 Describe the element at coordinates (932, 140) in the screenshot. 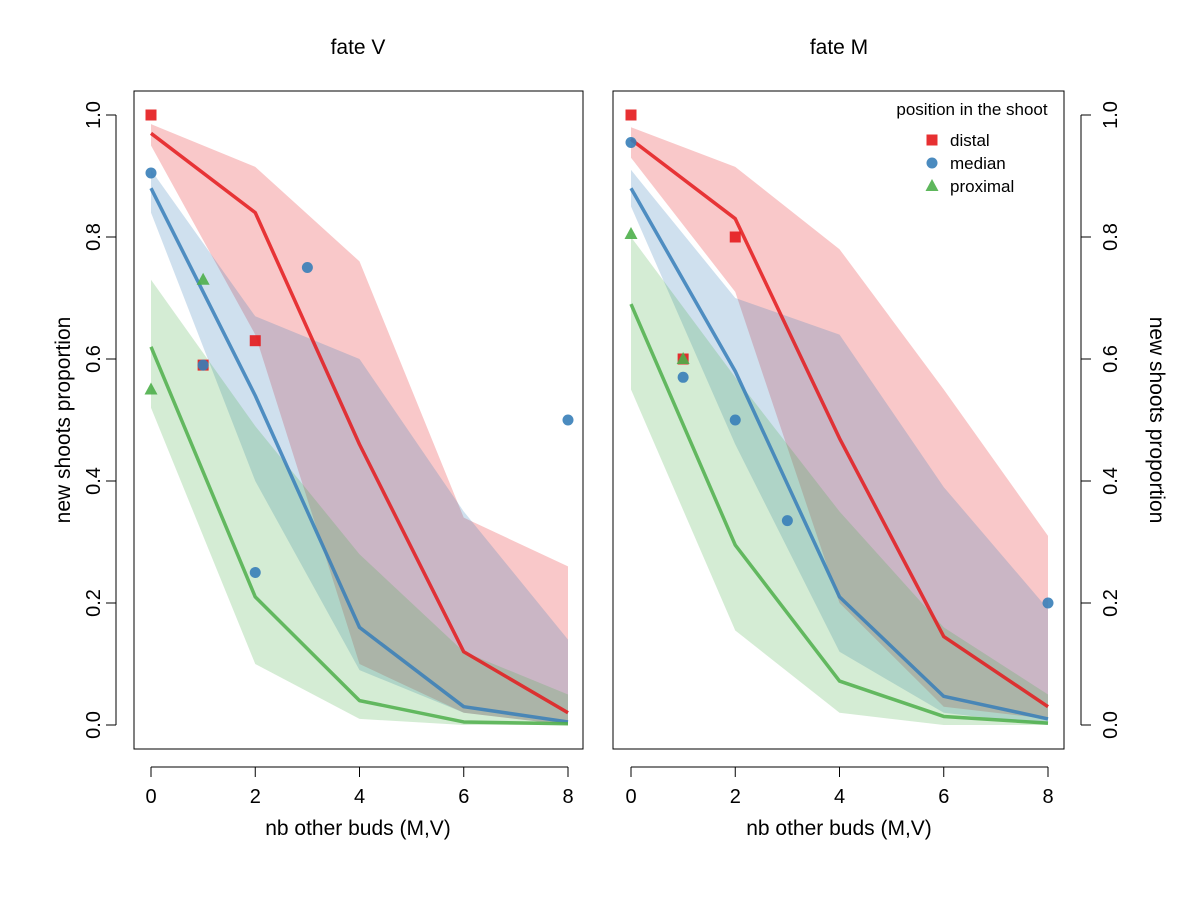

I see `legend-marker-distal` at that location.